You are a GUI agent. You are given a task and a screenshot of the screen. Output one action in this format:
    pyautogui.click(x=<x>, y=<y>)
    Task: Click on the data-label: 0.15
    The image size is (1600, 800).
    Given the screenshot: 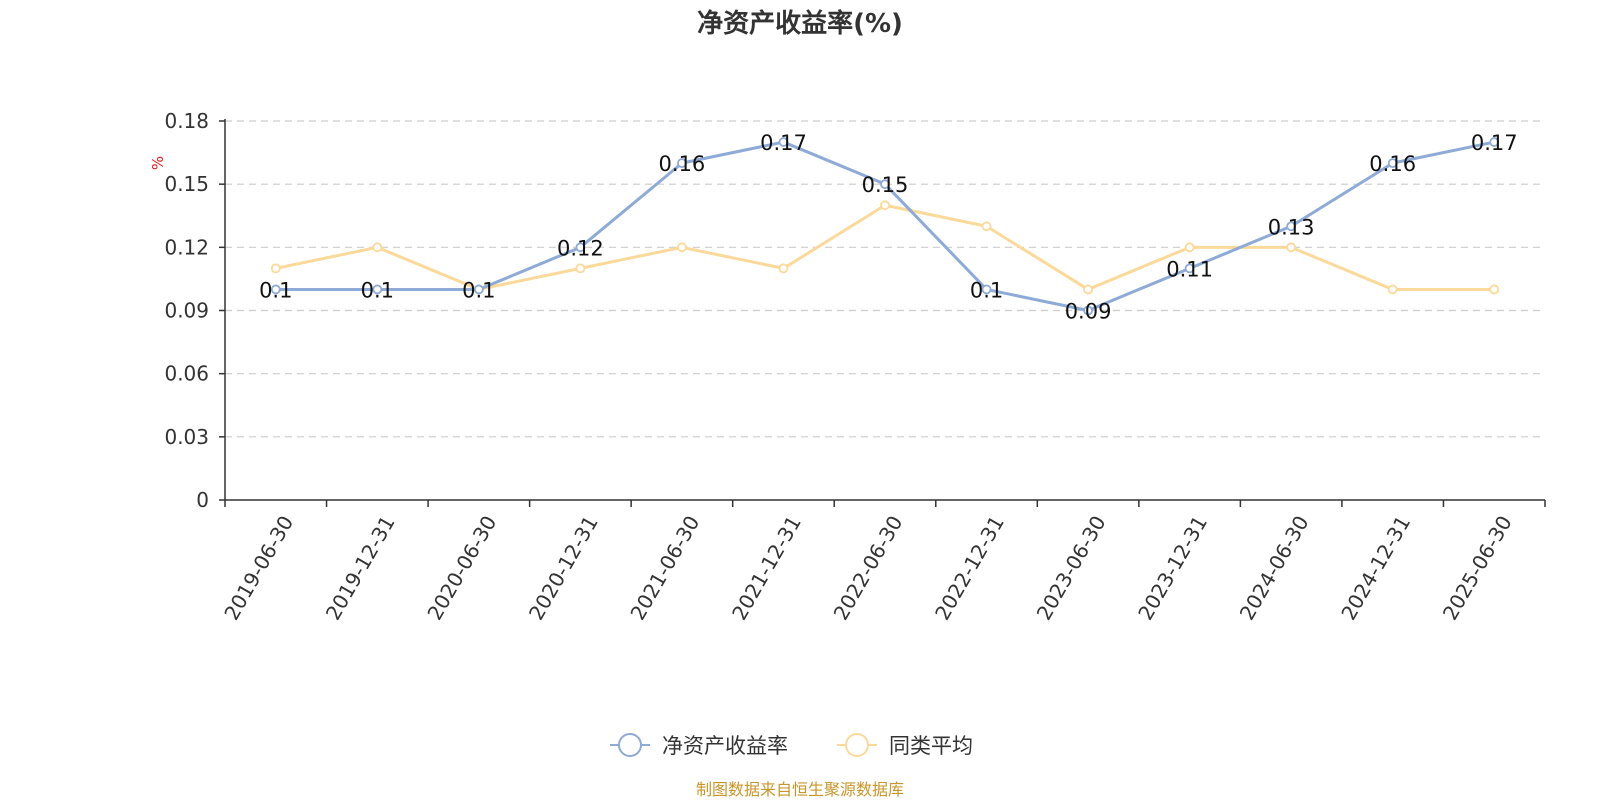 What is the action you would take?
    pyautogui.click(x=885, y=185)
    